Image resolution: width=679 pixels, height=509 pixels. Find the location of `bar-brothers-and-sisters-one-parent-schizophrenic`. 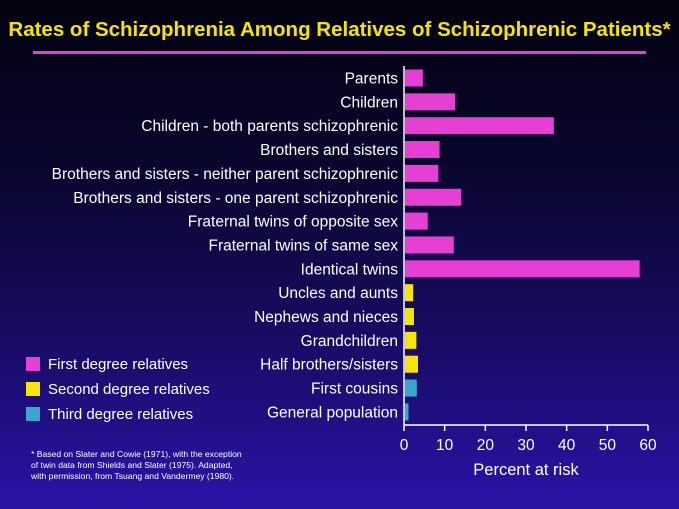

bar-brothers-and-sisters-one-parent-schizophrenic is located at coordinates (433, 197).